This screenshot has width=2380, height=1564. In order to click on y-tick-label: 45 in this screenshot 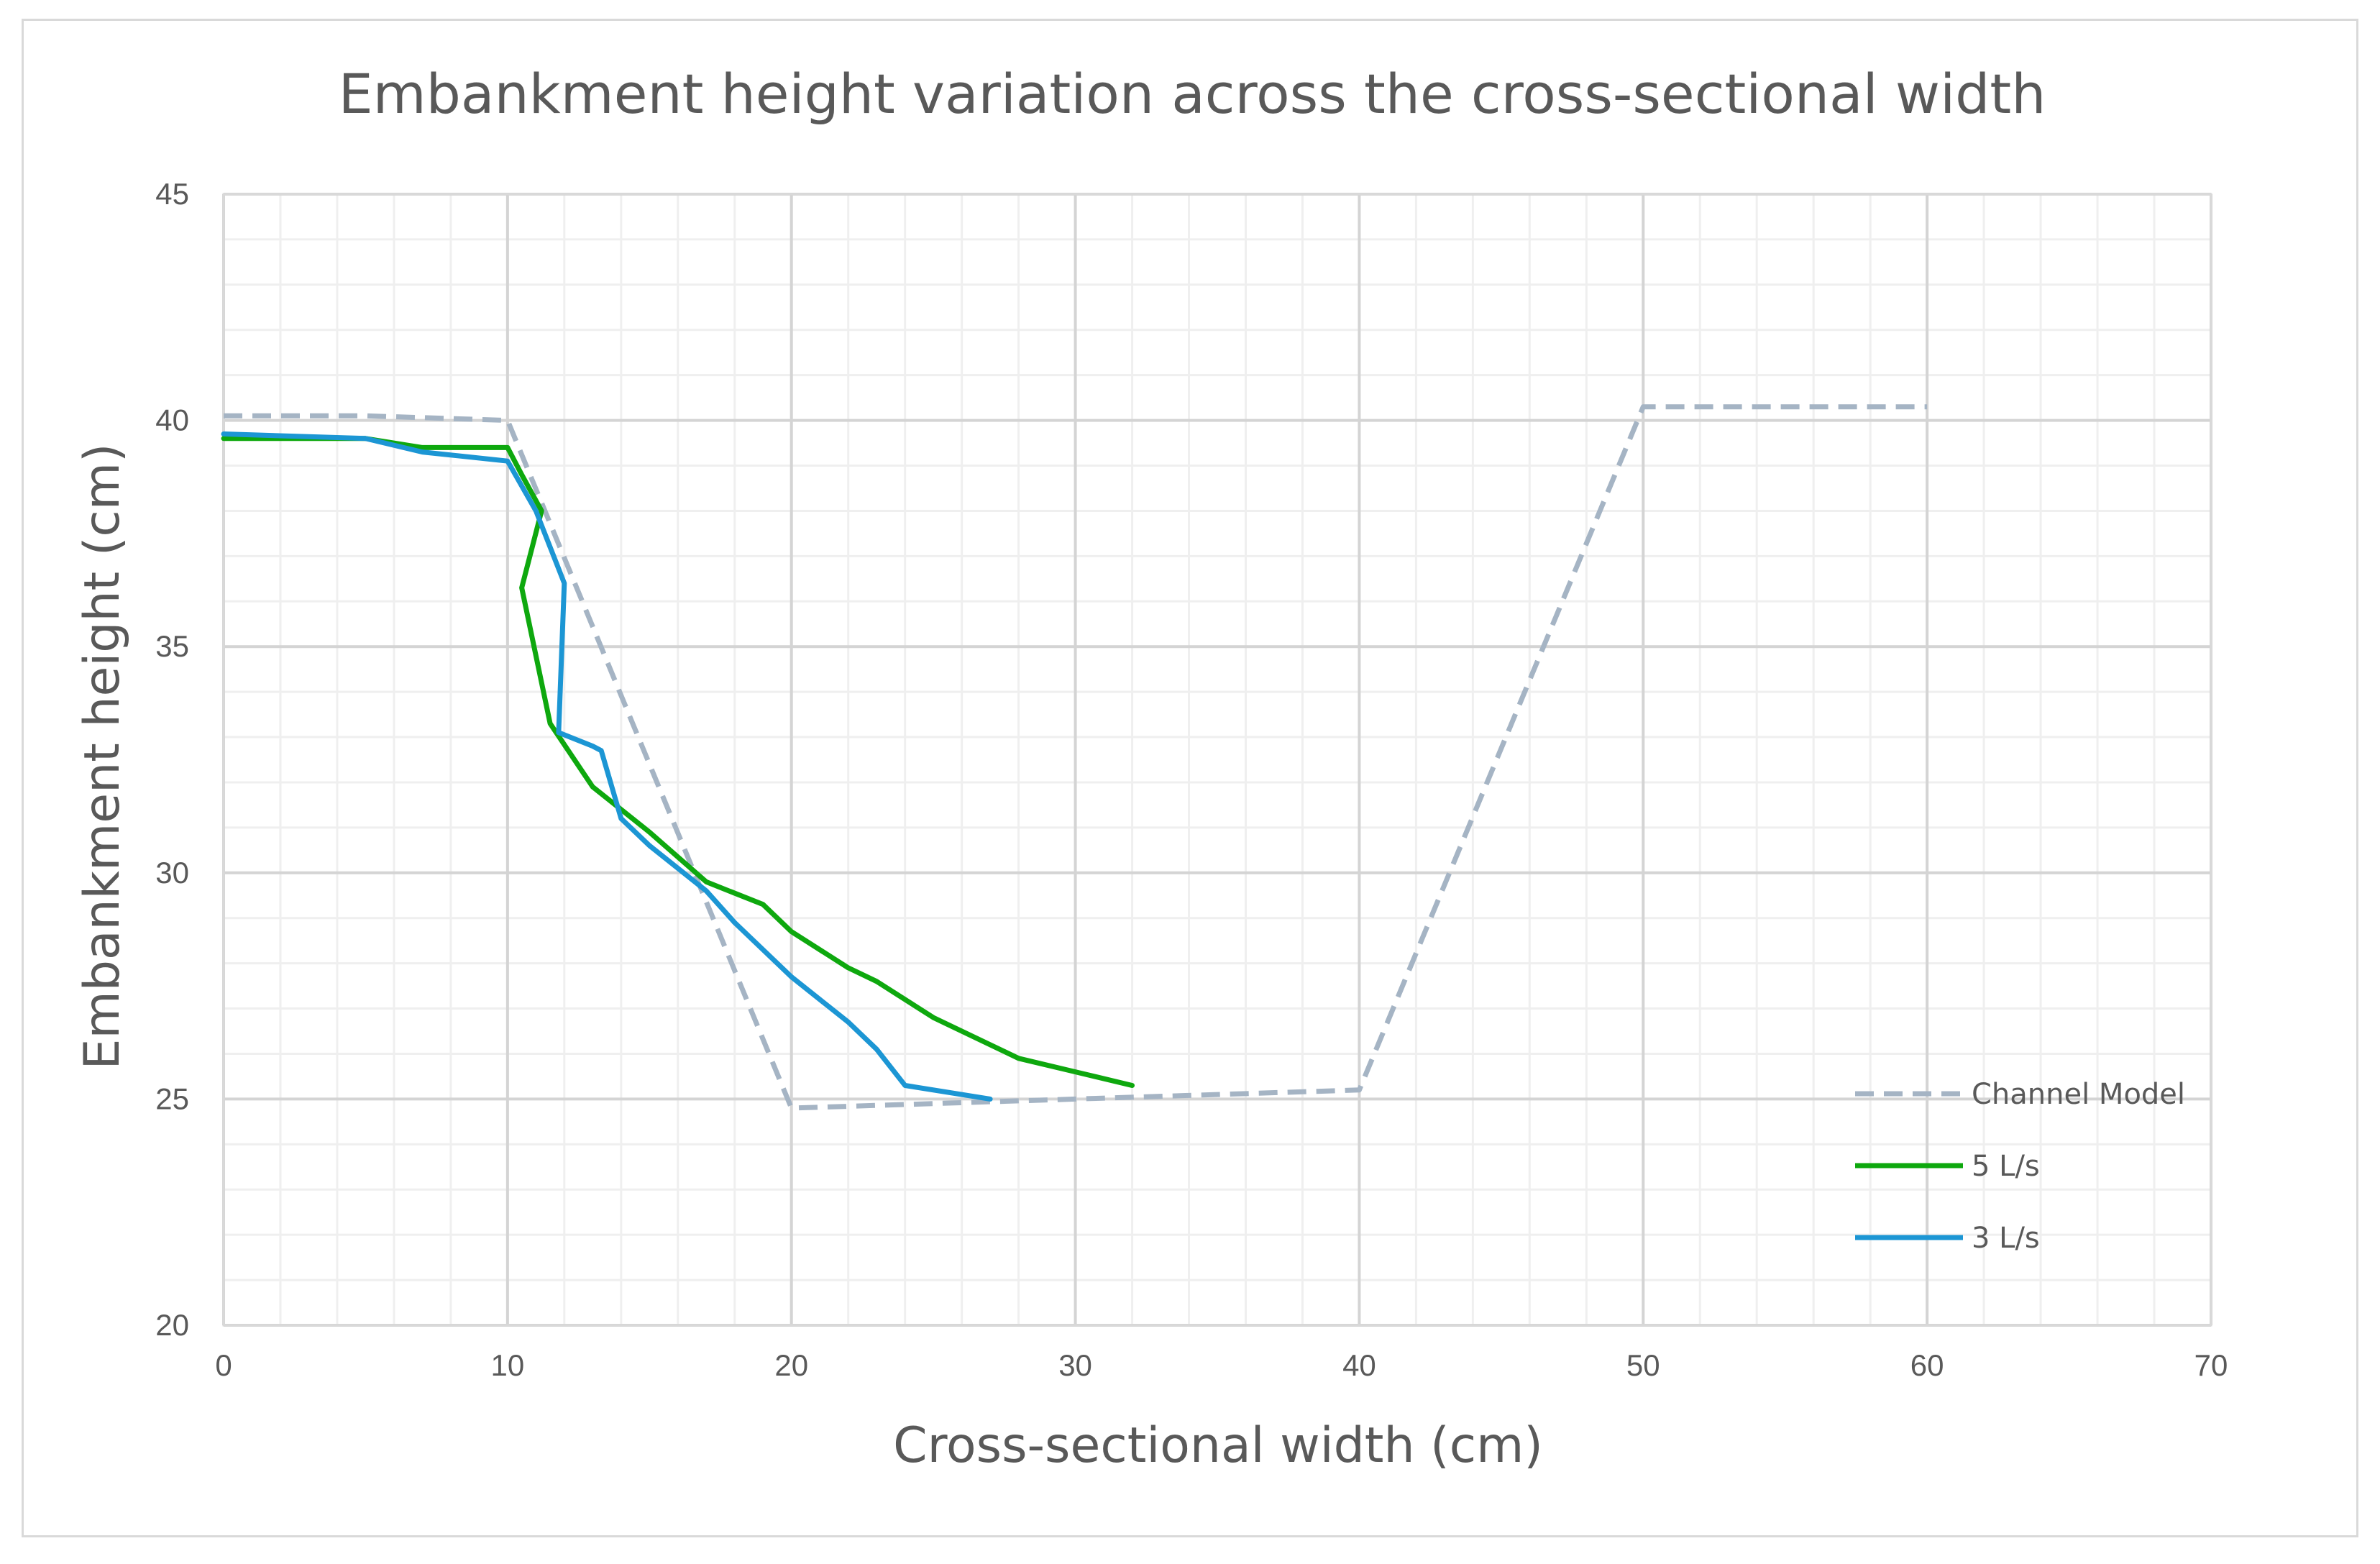, I will do `click(172, 194)`.